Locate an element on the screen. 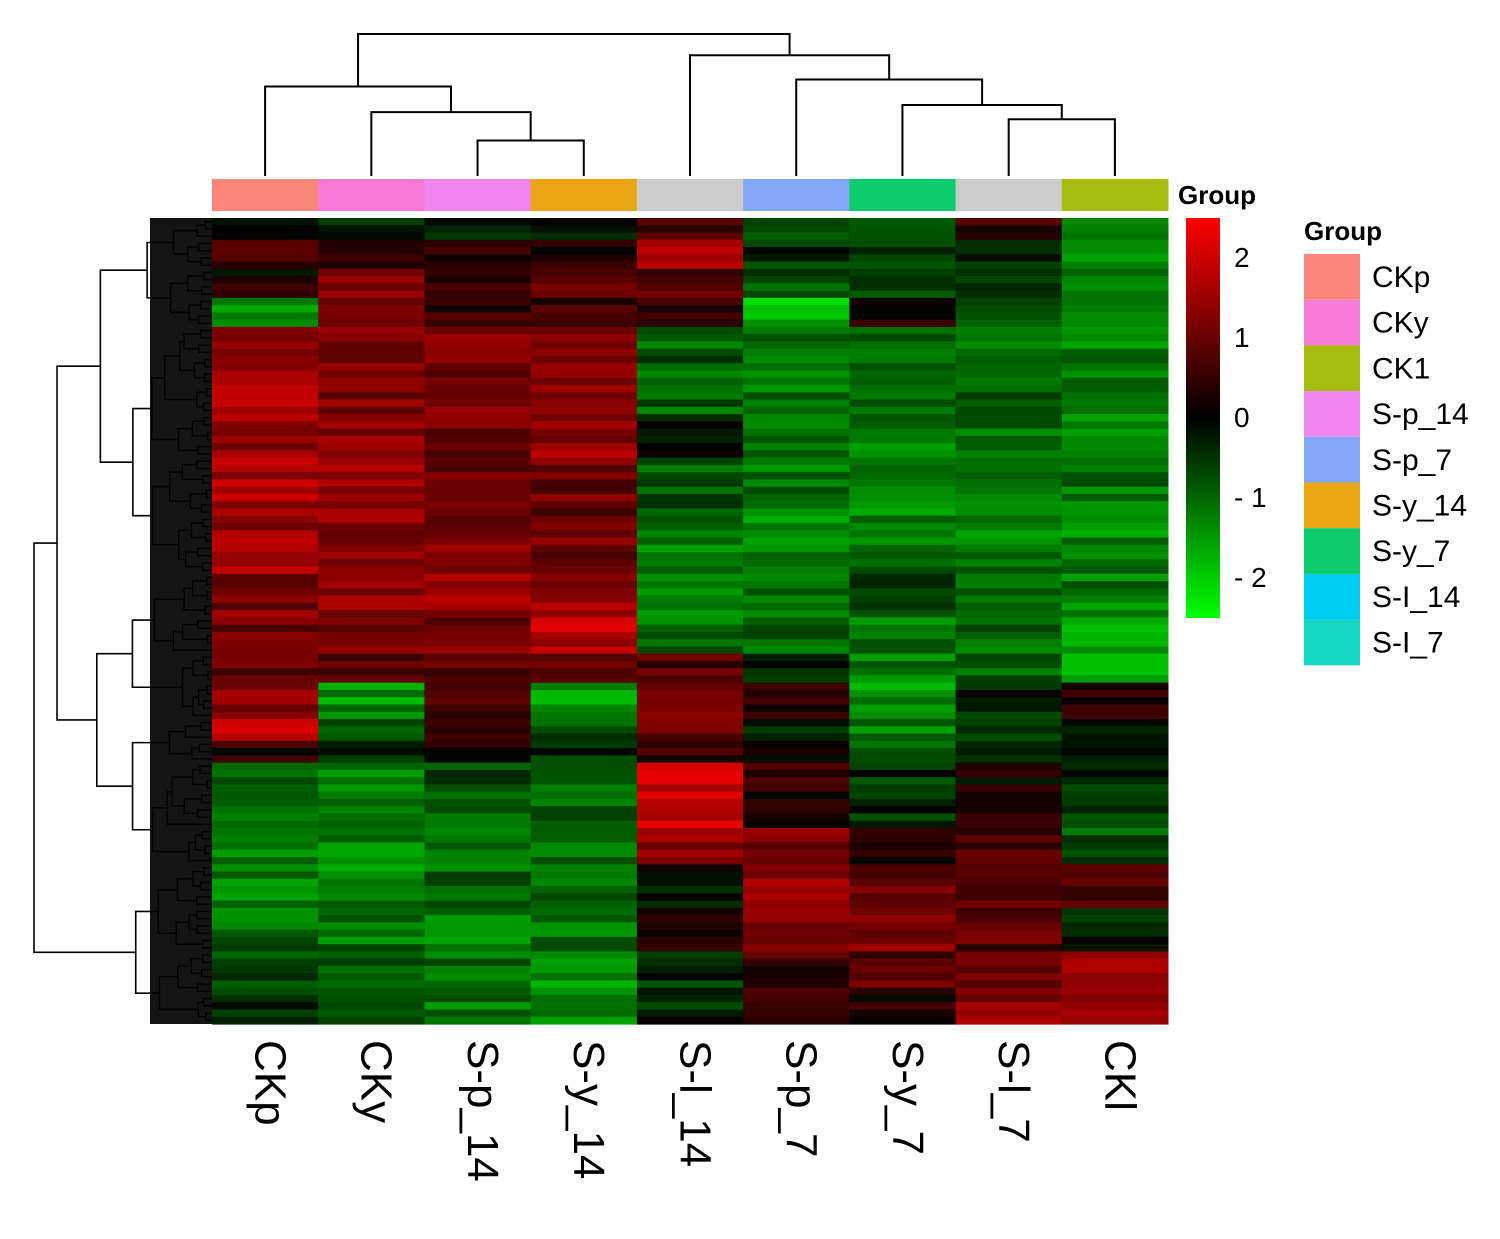  column-label: S-p_14 is located at coordinates (482, 1111).